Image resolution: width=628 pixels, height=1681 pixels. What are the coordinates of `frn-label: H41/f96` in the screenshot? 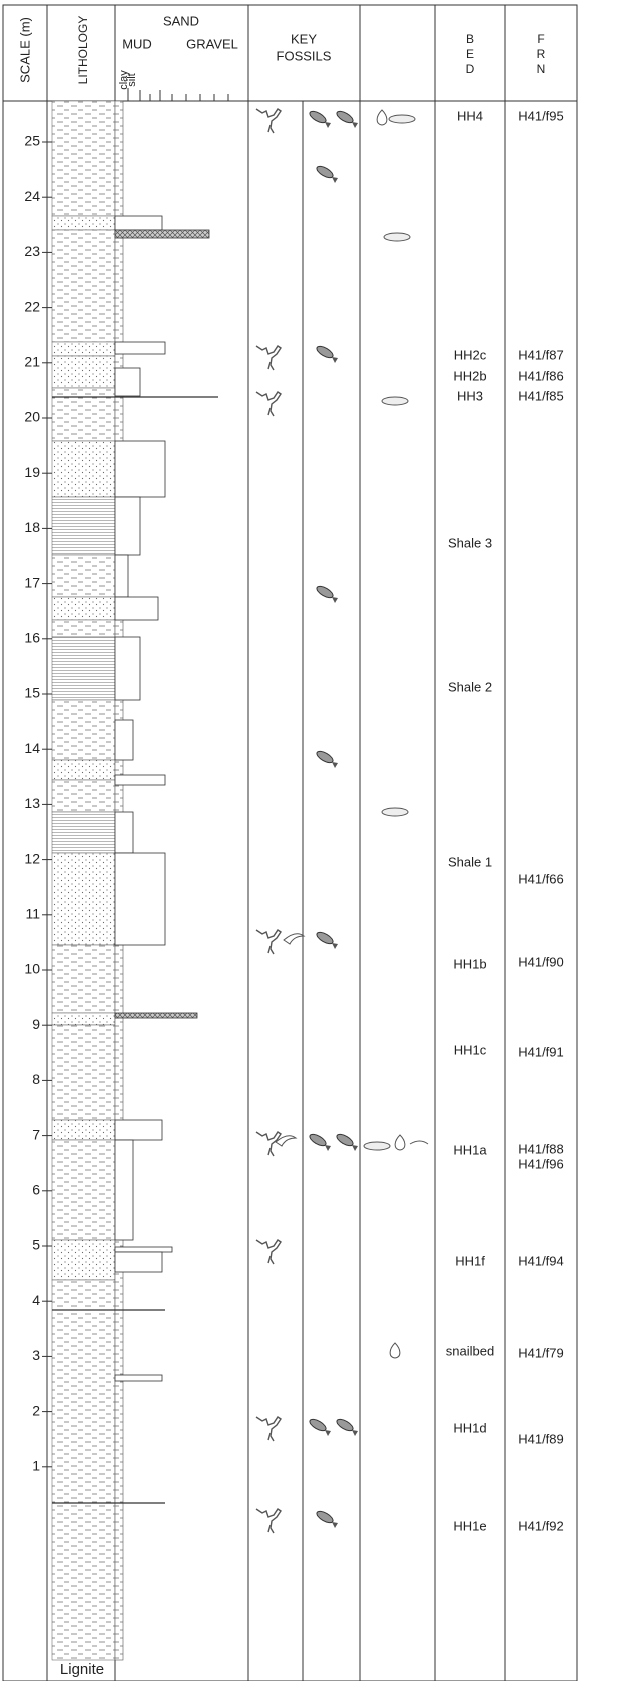 It's located at (541, 1163).